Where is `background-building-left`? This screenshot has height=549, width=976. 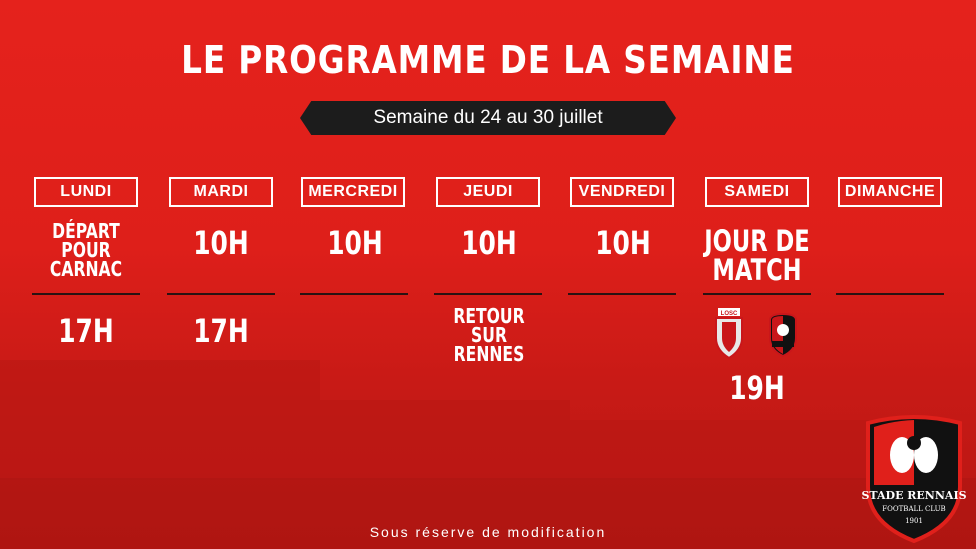
background-building-left is located at coordinates (160, 420).